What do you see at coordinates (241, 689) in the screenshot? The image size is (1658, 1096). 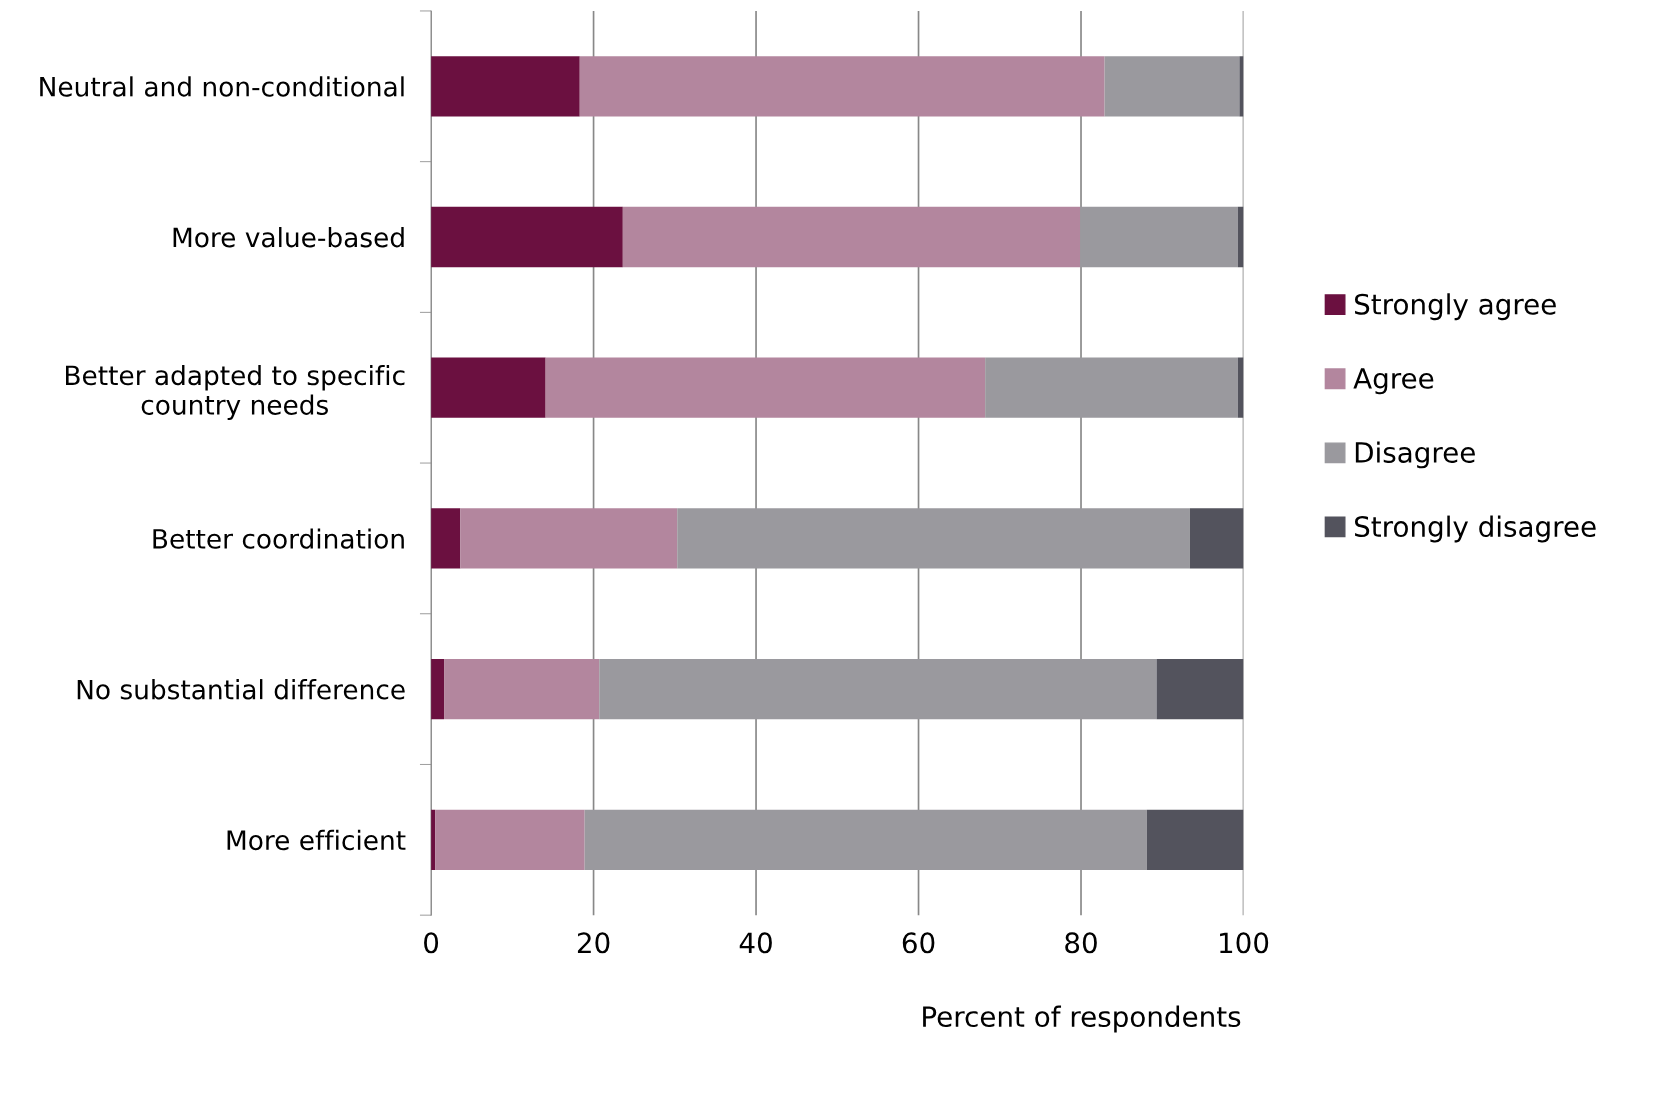 I see `y-tick-label: No substantial difference` at bounding box center [241, 689].